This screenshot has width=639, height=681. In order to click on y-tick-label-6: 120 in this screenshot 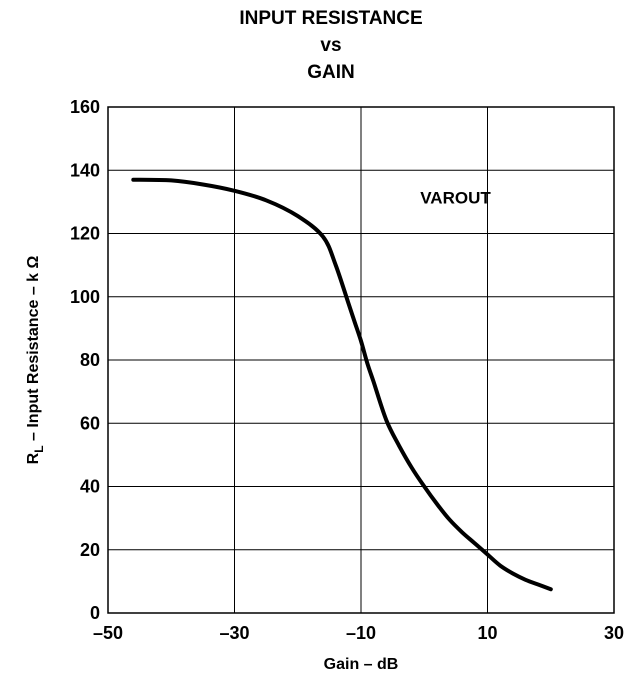, I will do `click(85, 234)`.